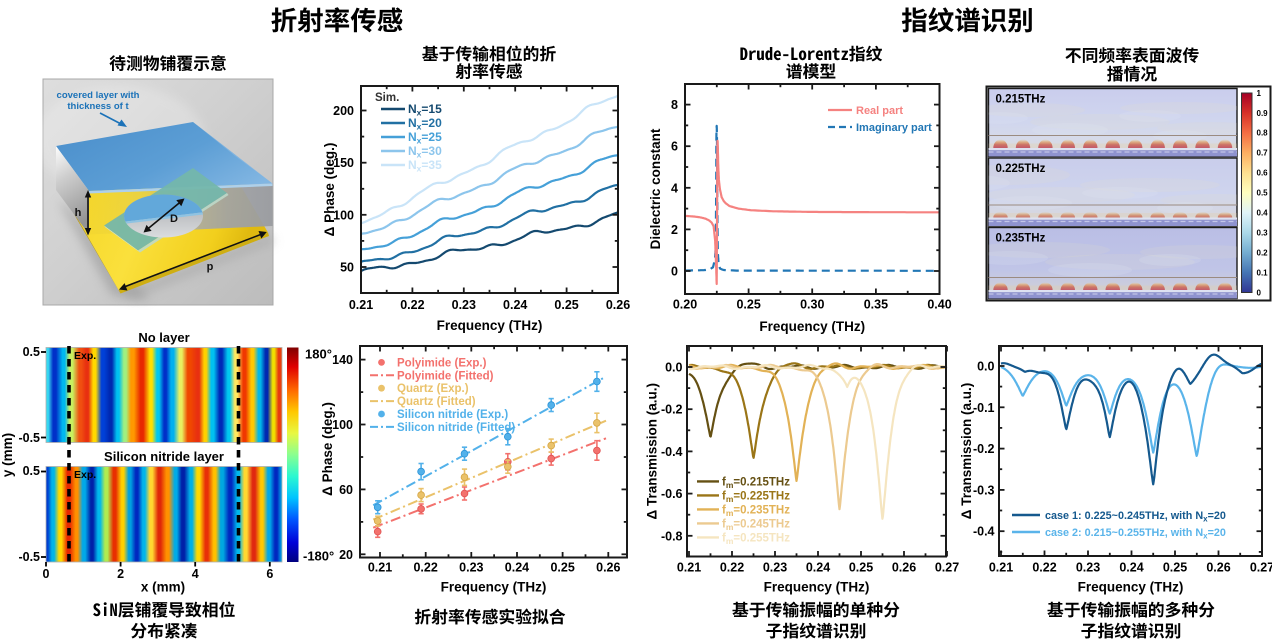 The image size is (1272, 644). Describe the element at coordinates (425, 110) in the screenshot. I see `svg-text: Nx=15` at that location.